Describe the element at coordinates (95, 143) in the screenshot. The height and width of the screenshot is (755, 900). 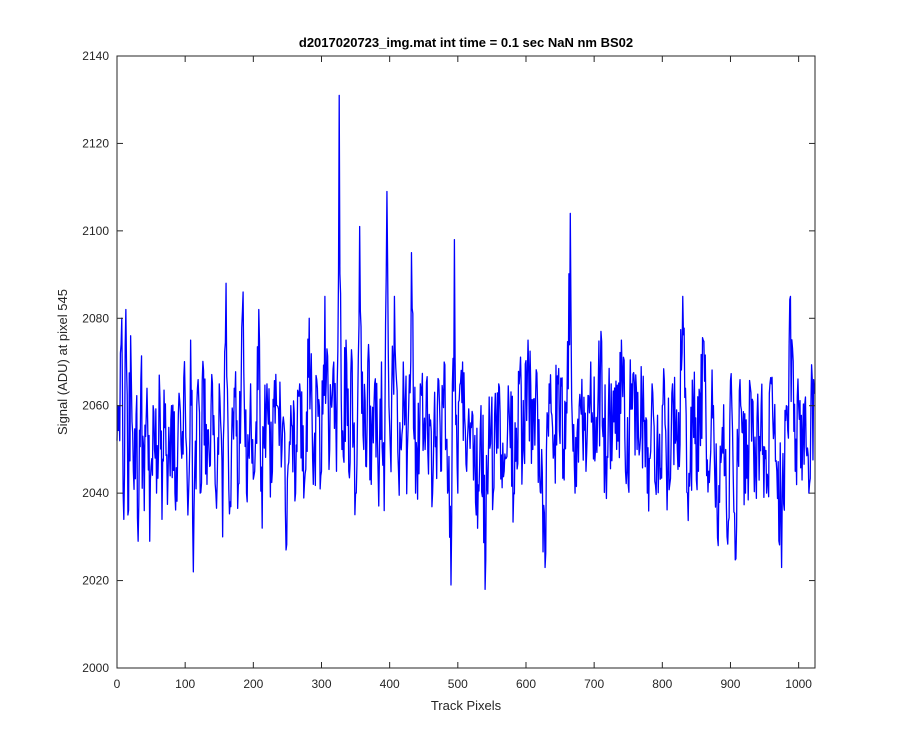
I see `y-tick-label-6: 2120` at that location.